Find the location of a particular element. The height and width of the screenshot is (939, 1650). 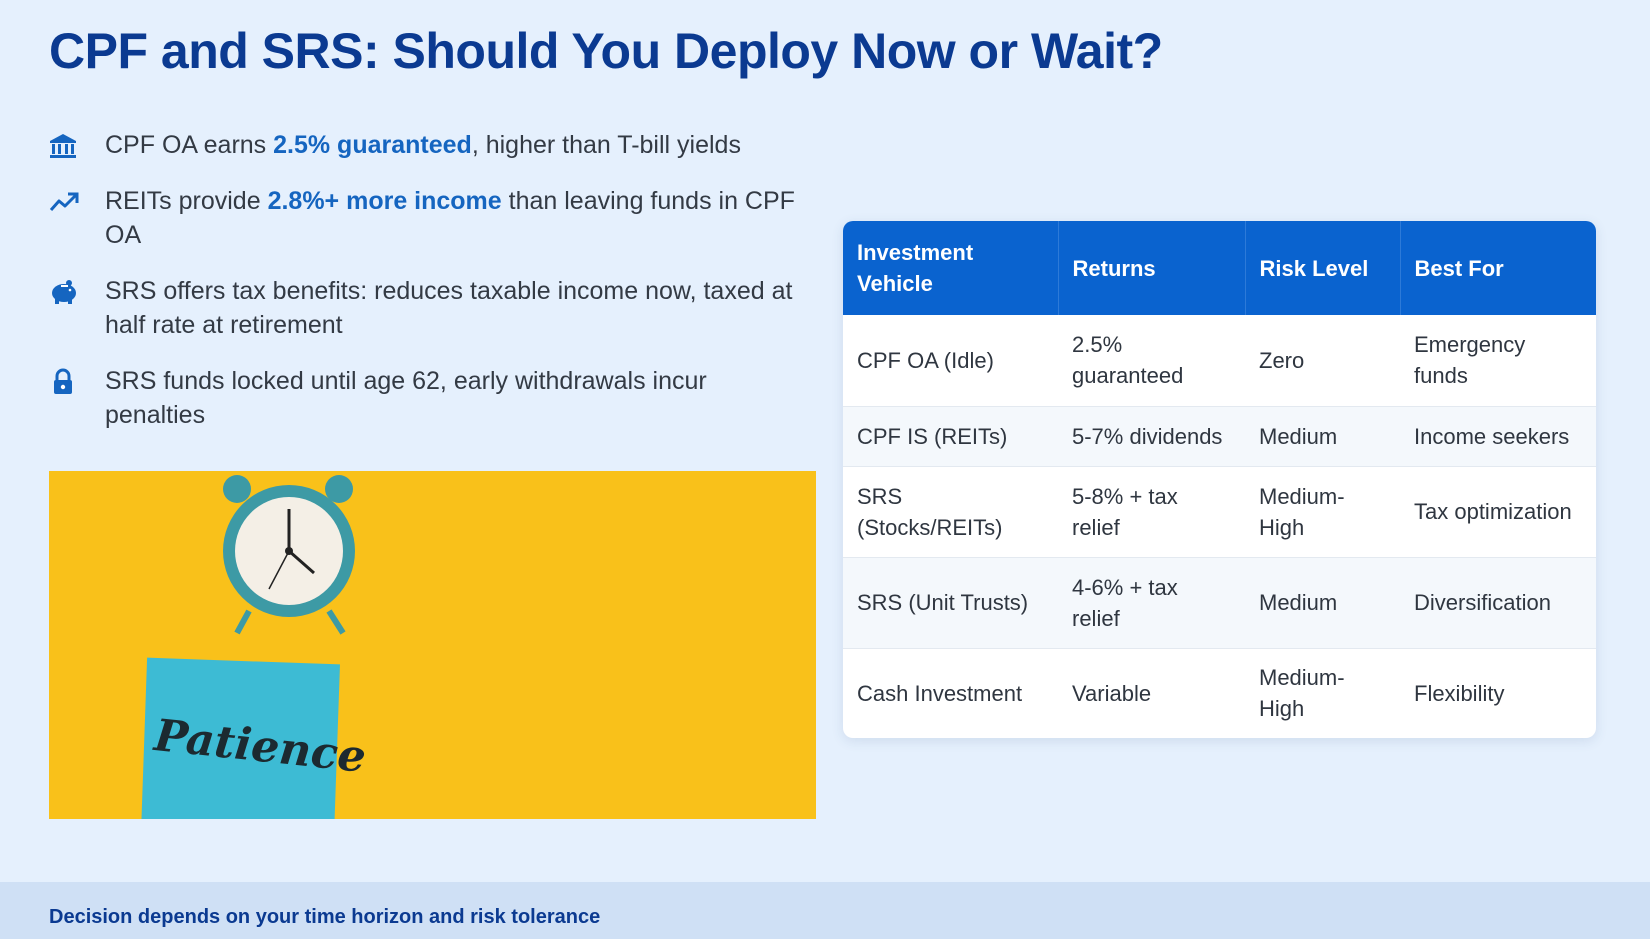

cell-returns: Variable is located at coordinates (1112, 693).